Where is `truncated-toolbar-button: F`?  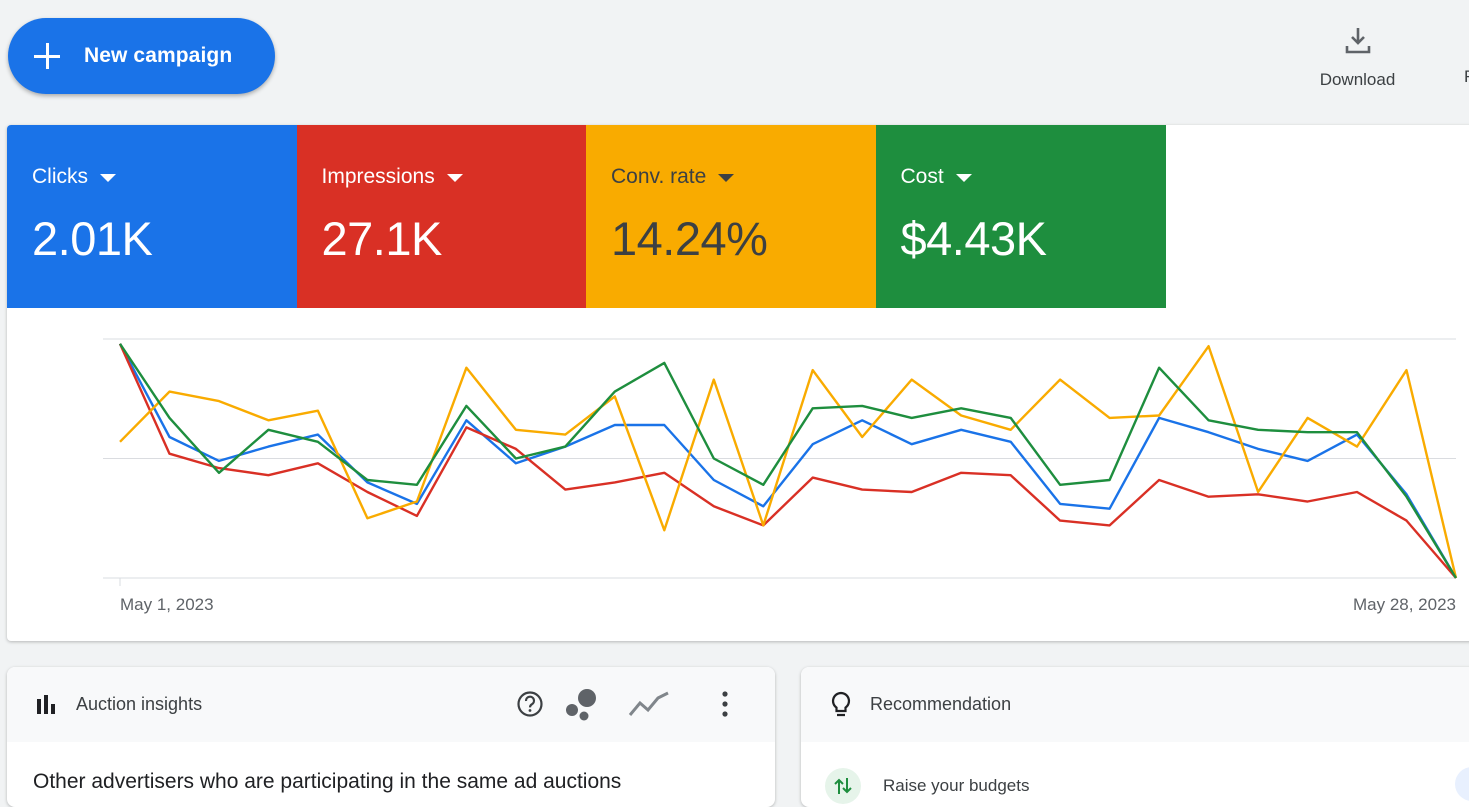 truncated-toolbar-button: F is located at coordinates (1466, 77).